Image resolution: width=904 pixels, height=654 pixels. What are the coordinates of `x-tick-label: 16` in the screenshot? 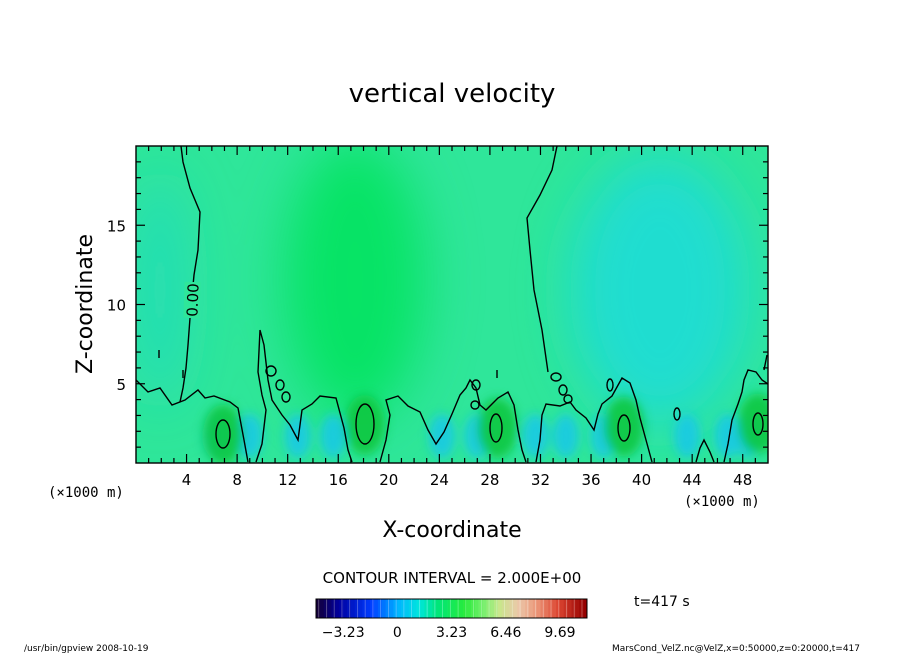 It's located at (338, 480).